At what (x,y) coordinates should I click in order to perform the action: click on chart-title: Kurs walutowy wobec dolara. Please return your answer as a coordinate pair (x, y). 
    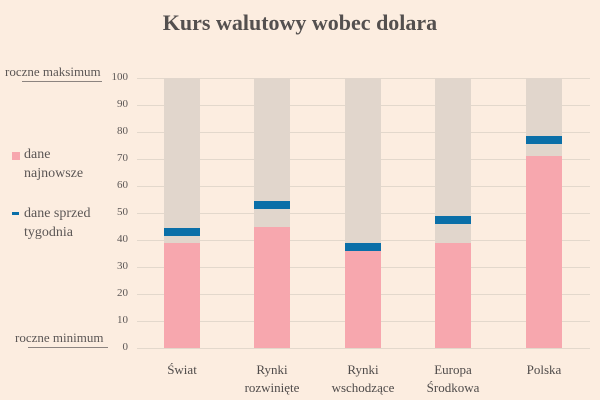
    Looking at the image, I should click on (300, 22).